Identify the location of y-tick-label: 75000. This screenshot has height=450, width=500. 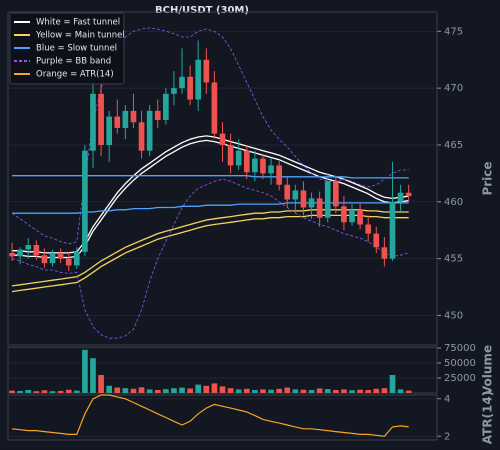
(460, 348).